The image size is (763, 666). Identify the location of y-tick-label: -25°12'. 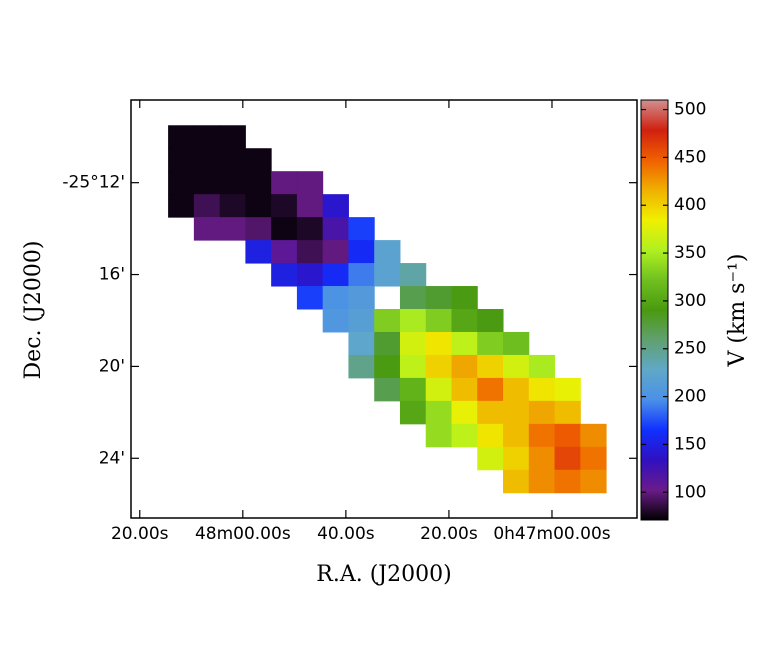
(93, 183).